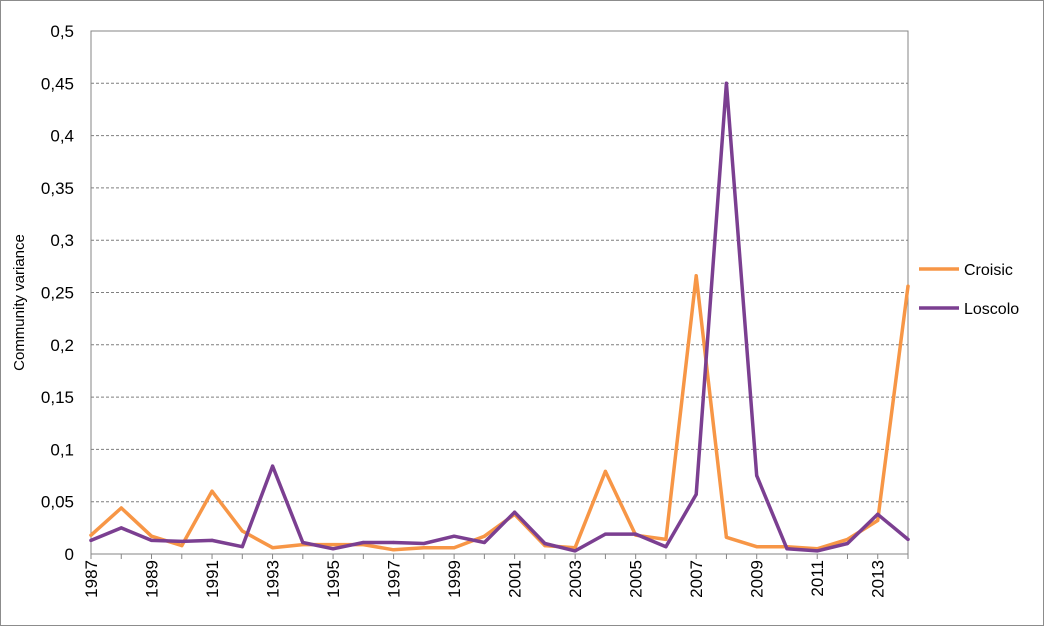  Describe the element at coordinates (817, 578) in the screenshot. I see `x-tick-label: 2011` at that location.